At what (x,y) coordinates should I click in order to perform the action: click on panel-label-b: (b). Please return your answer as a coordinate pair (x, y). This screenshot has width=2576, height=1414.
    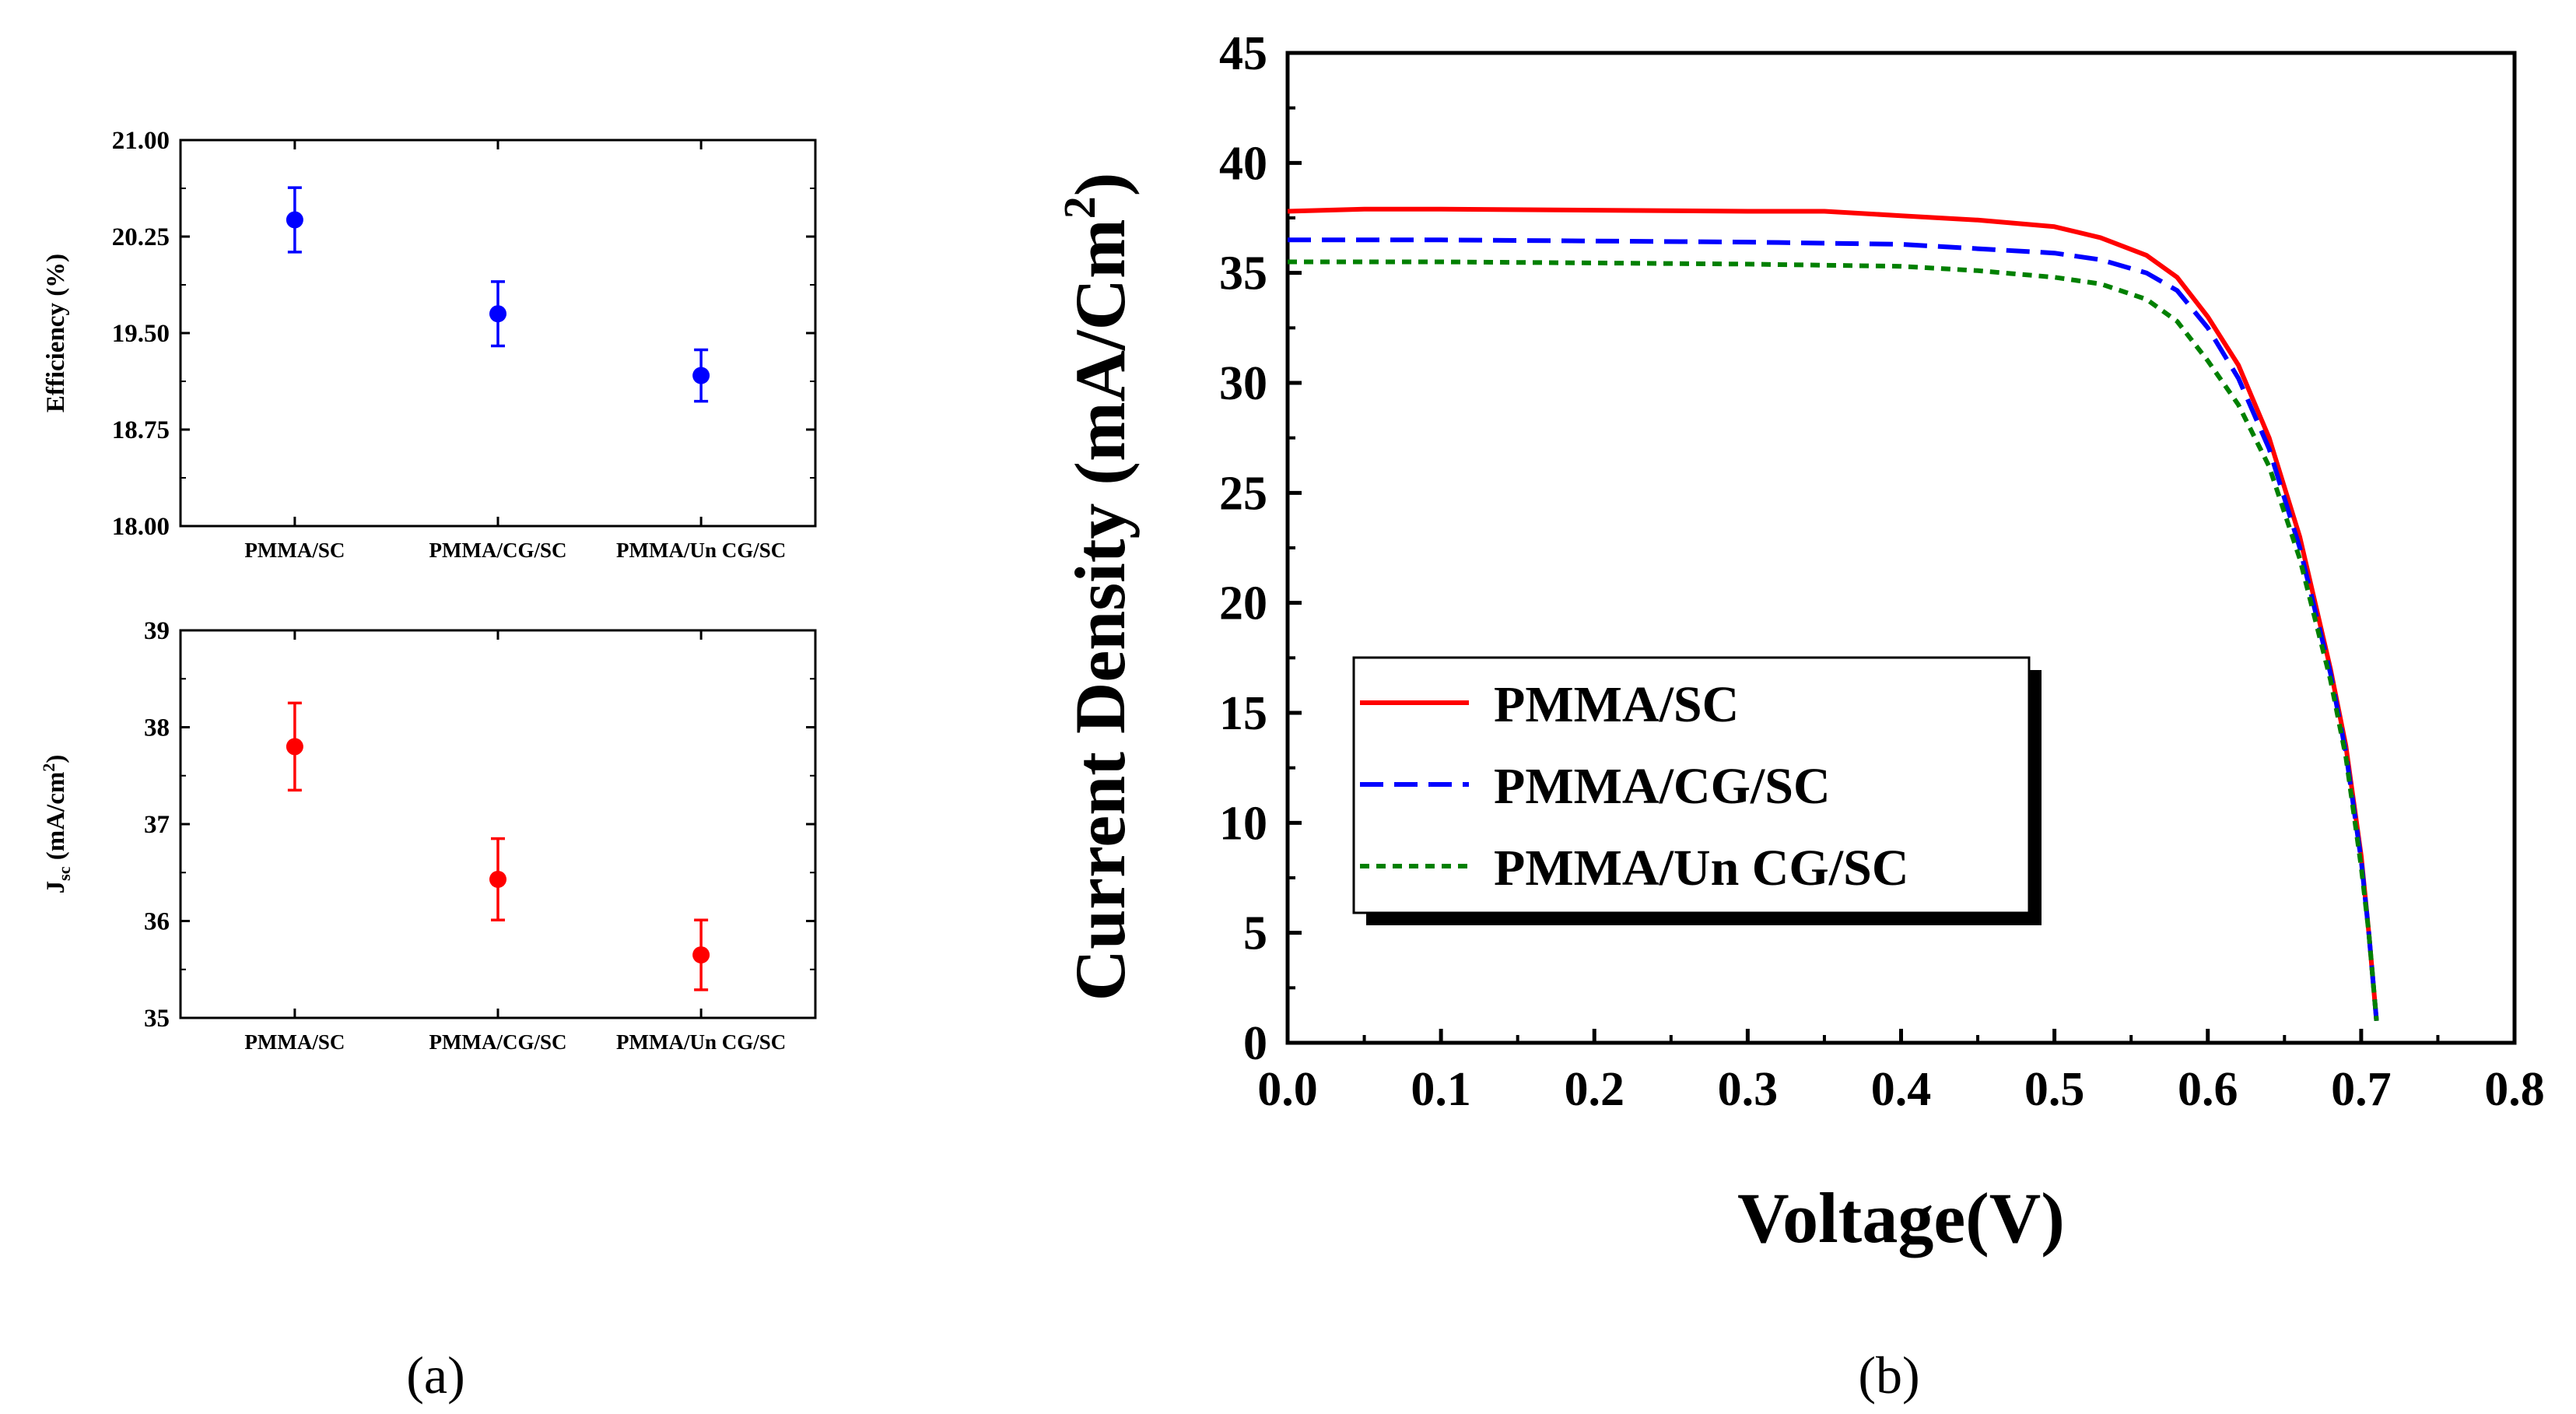
    Looking at the image, I should click on (1889, 1375).